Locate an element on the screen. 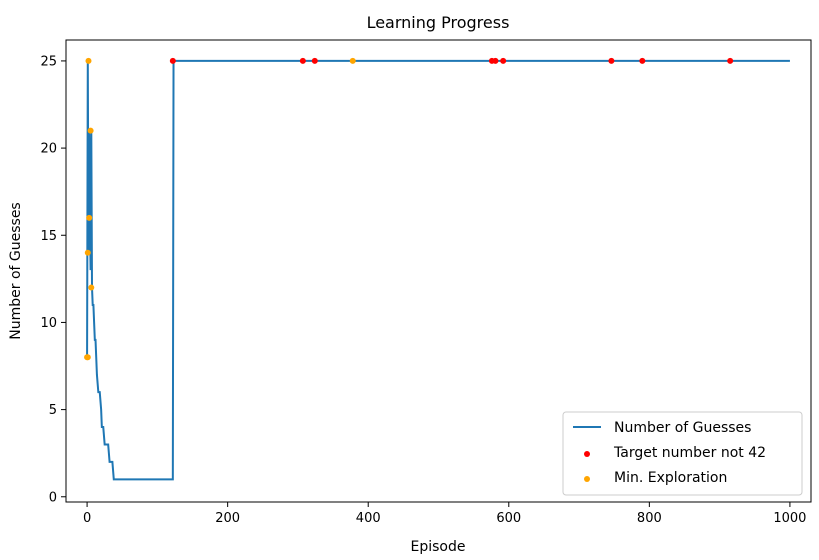 This screenshot has width=819, height=560. x-tick-label: 0 is located at coordinates (87, 518).